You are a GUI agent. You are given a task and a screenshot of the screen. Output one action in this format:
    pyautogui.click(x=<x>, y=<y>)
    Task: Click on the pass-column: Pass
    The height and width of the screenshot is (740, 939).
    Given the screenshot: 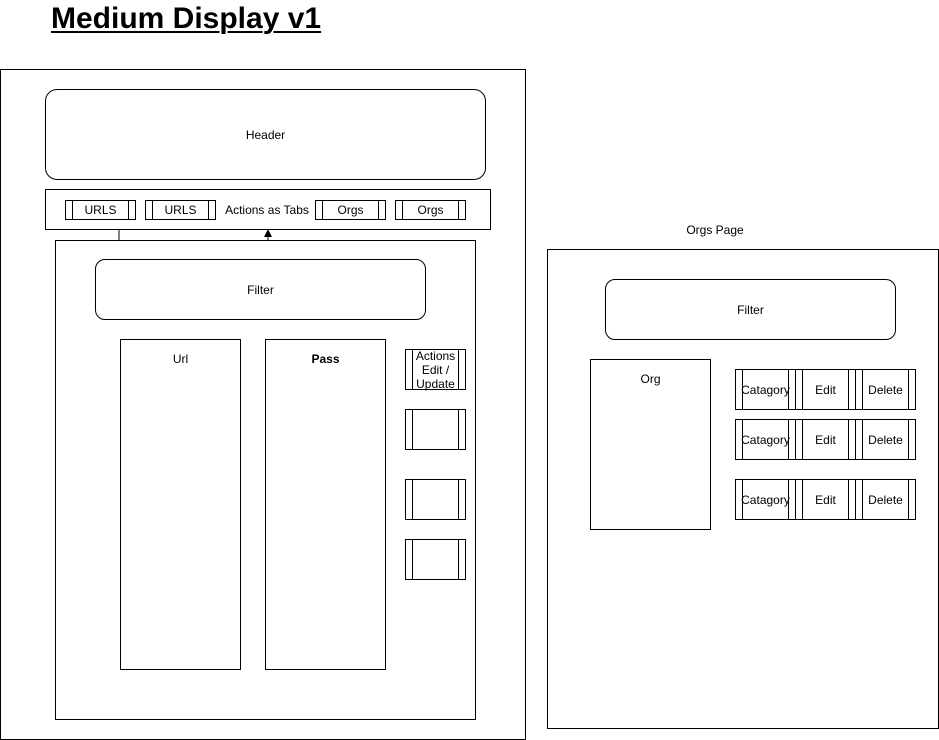 What is the action you would take?
    pyautogui.click(x=325, y=504)
    